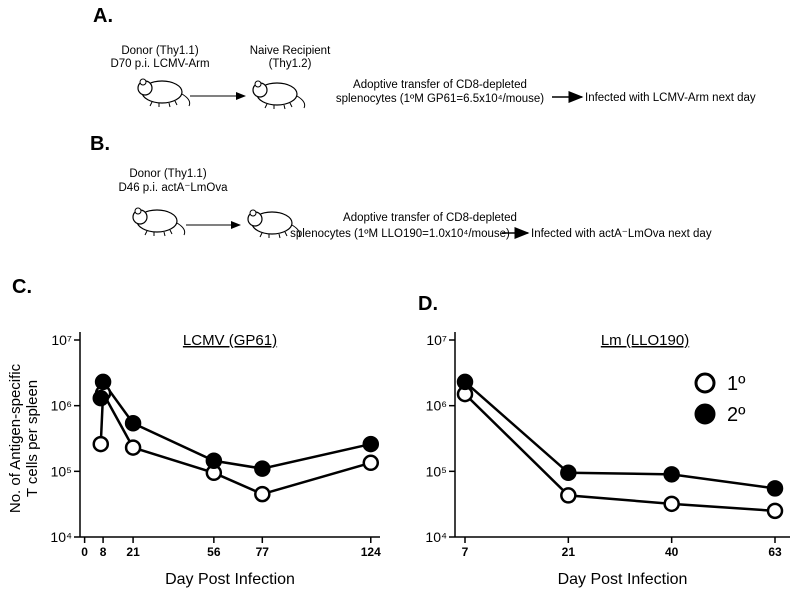 The height and width of the screenshot is (595, 797). Describe the element at coordinates (263, 552) in the screenshot. I see `x-tick-label: 77` at that location.